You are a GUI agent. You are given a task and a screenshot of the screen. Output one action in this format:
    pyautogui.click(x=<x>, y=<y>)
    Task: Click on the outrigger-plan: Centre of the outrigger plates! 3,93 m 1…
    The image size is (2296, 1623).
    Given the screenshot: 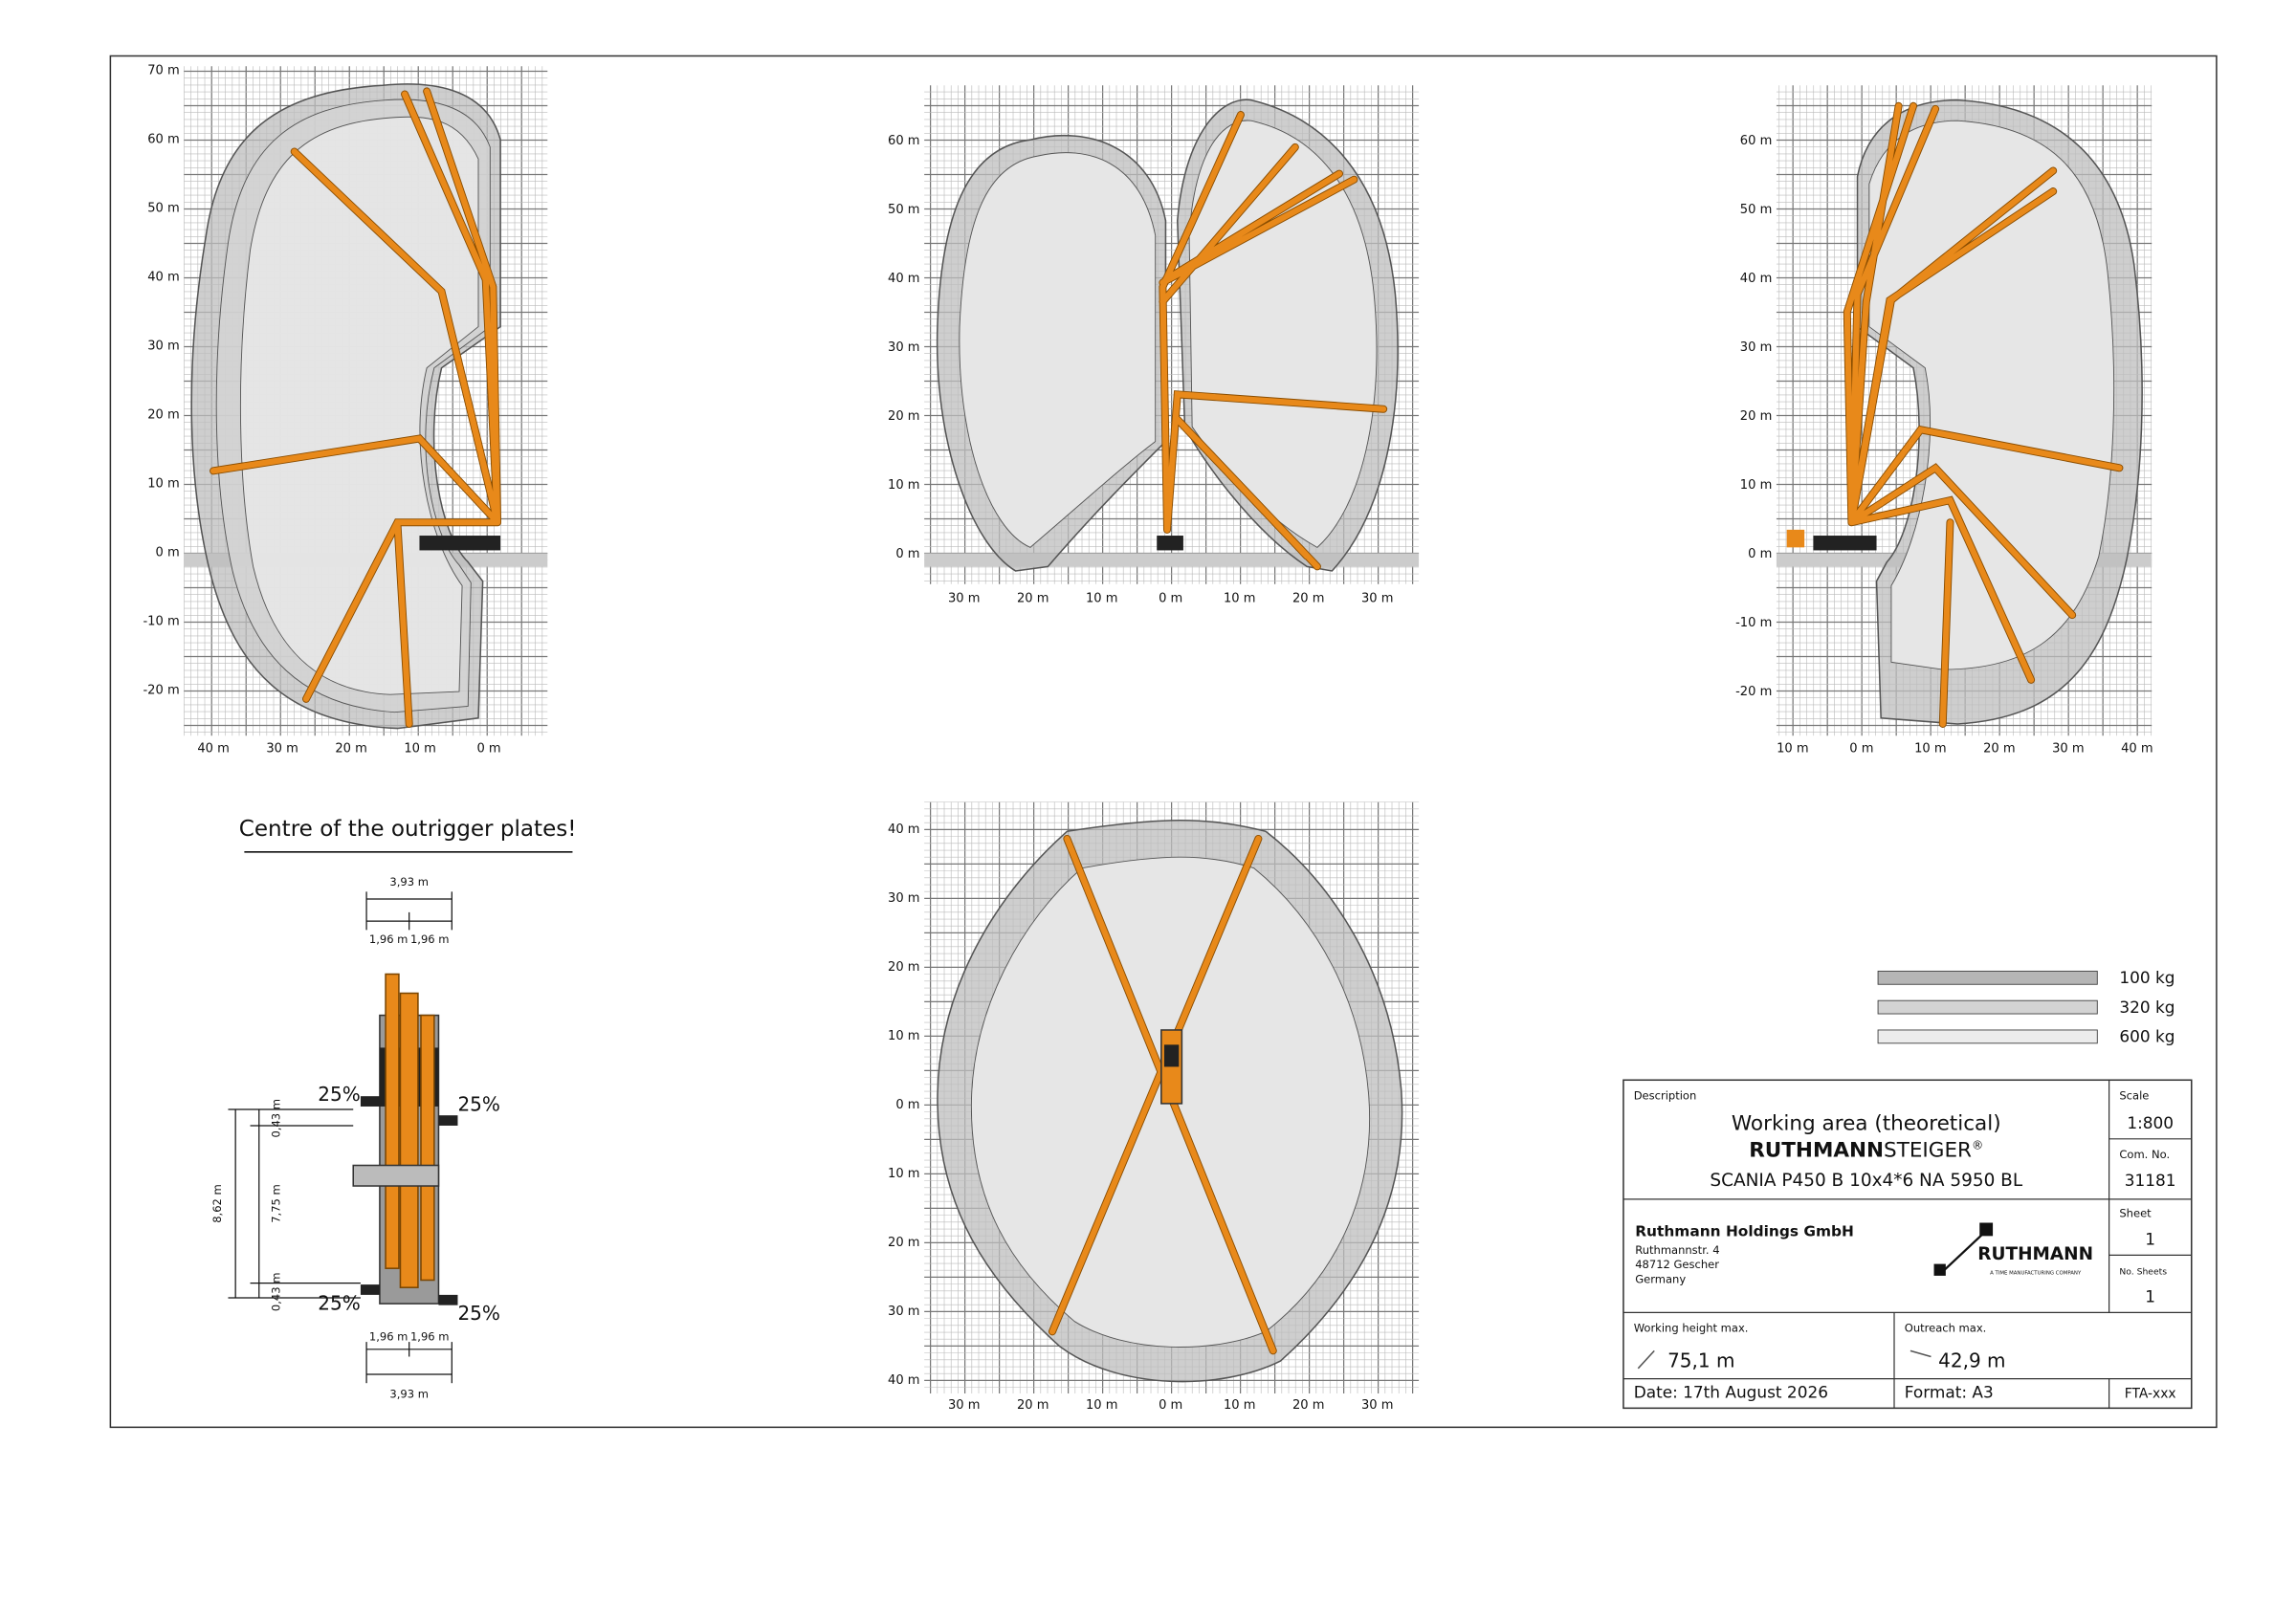 What is the action you would take?
    pyautogui.click(x=393, y=1109)
    